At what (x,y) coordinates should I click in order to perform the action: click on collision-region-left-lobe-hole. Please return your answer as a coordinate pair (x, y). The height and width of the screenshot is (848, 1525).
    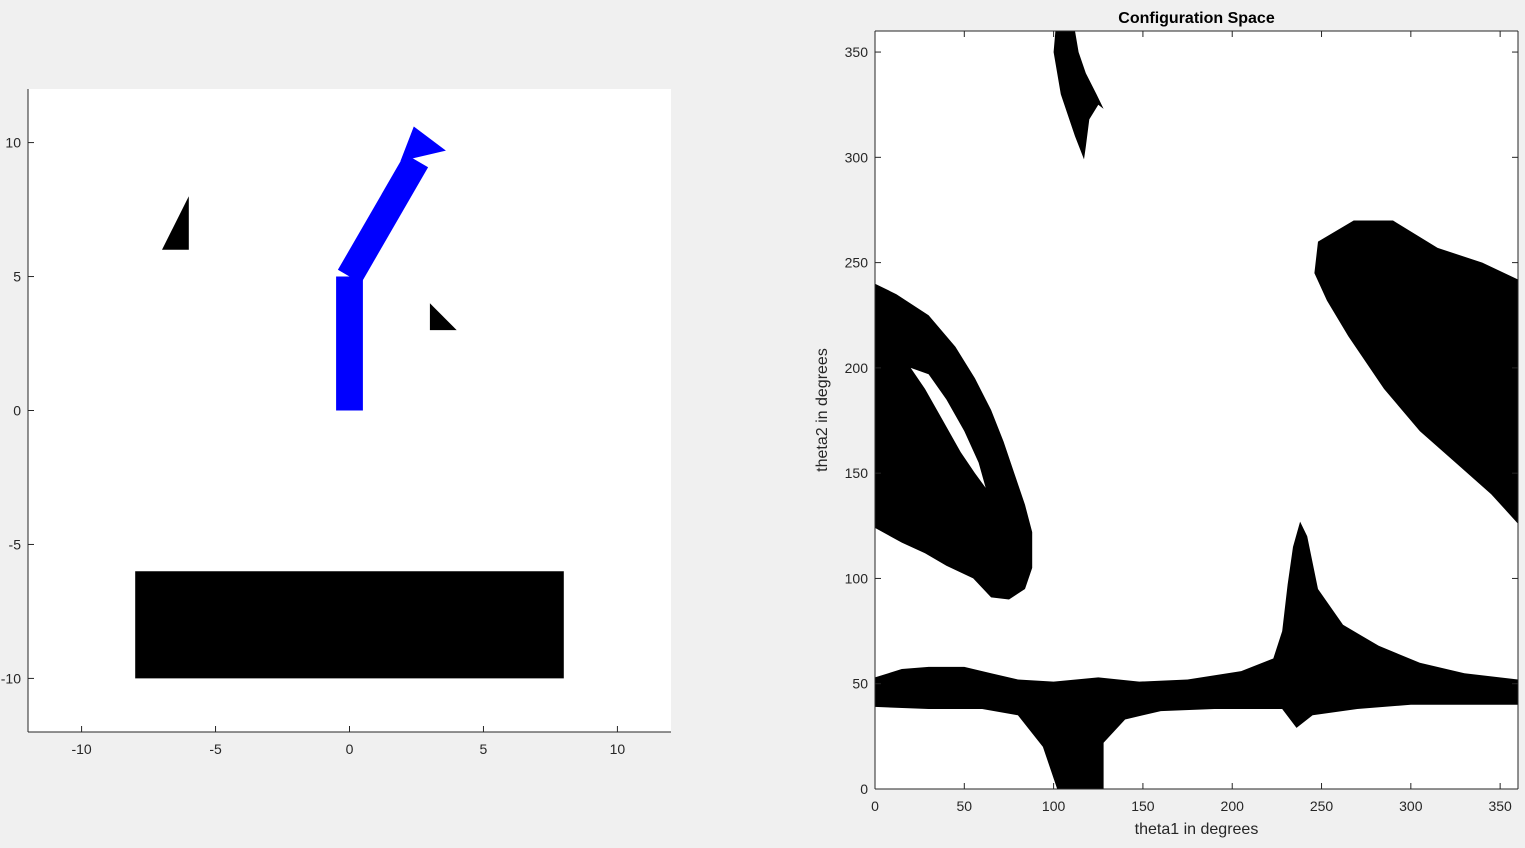
    Looking at the image, I should click on (948, 427).